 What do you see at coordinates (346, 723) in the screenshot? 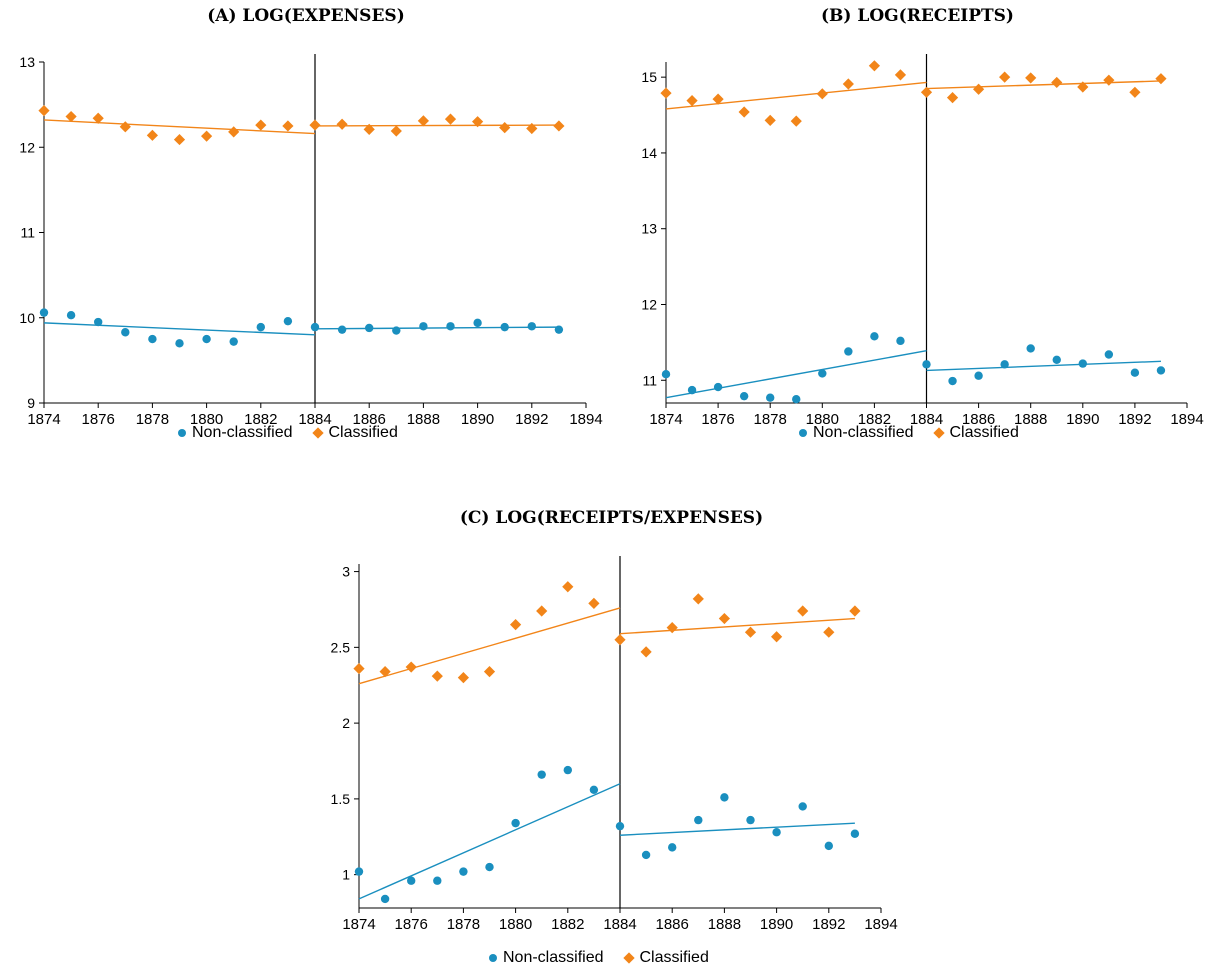
I see `y-tick-label: 2` at bounding box center [346, 723].